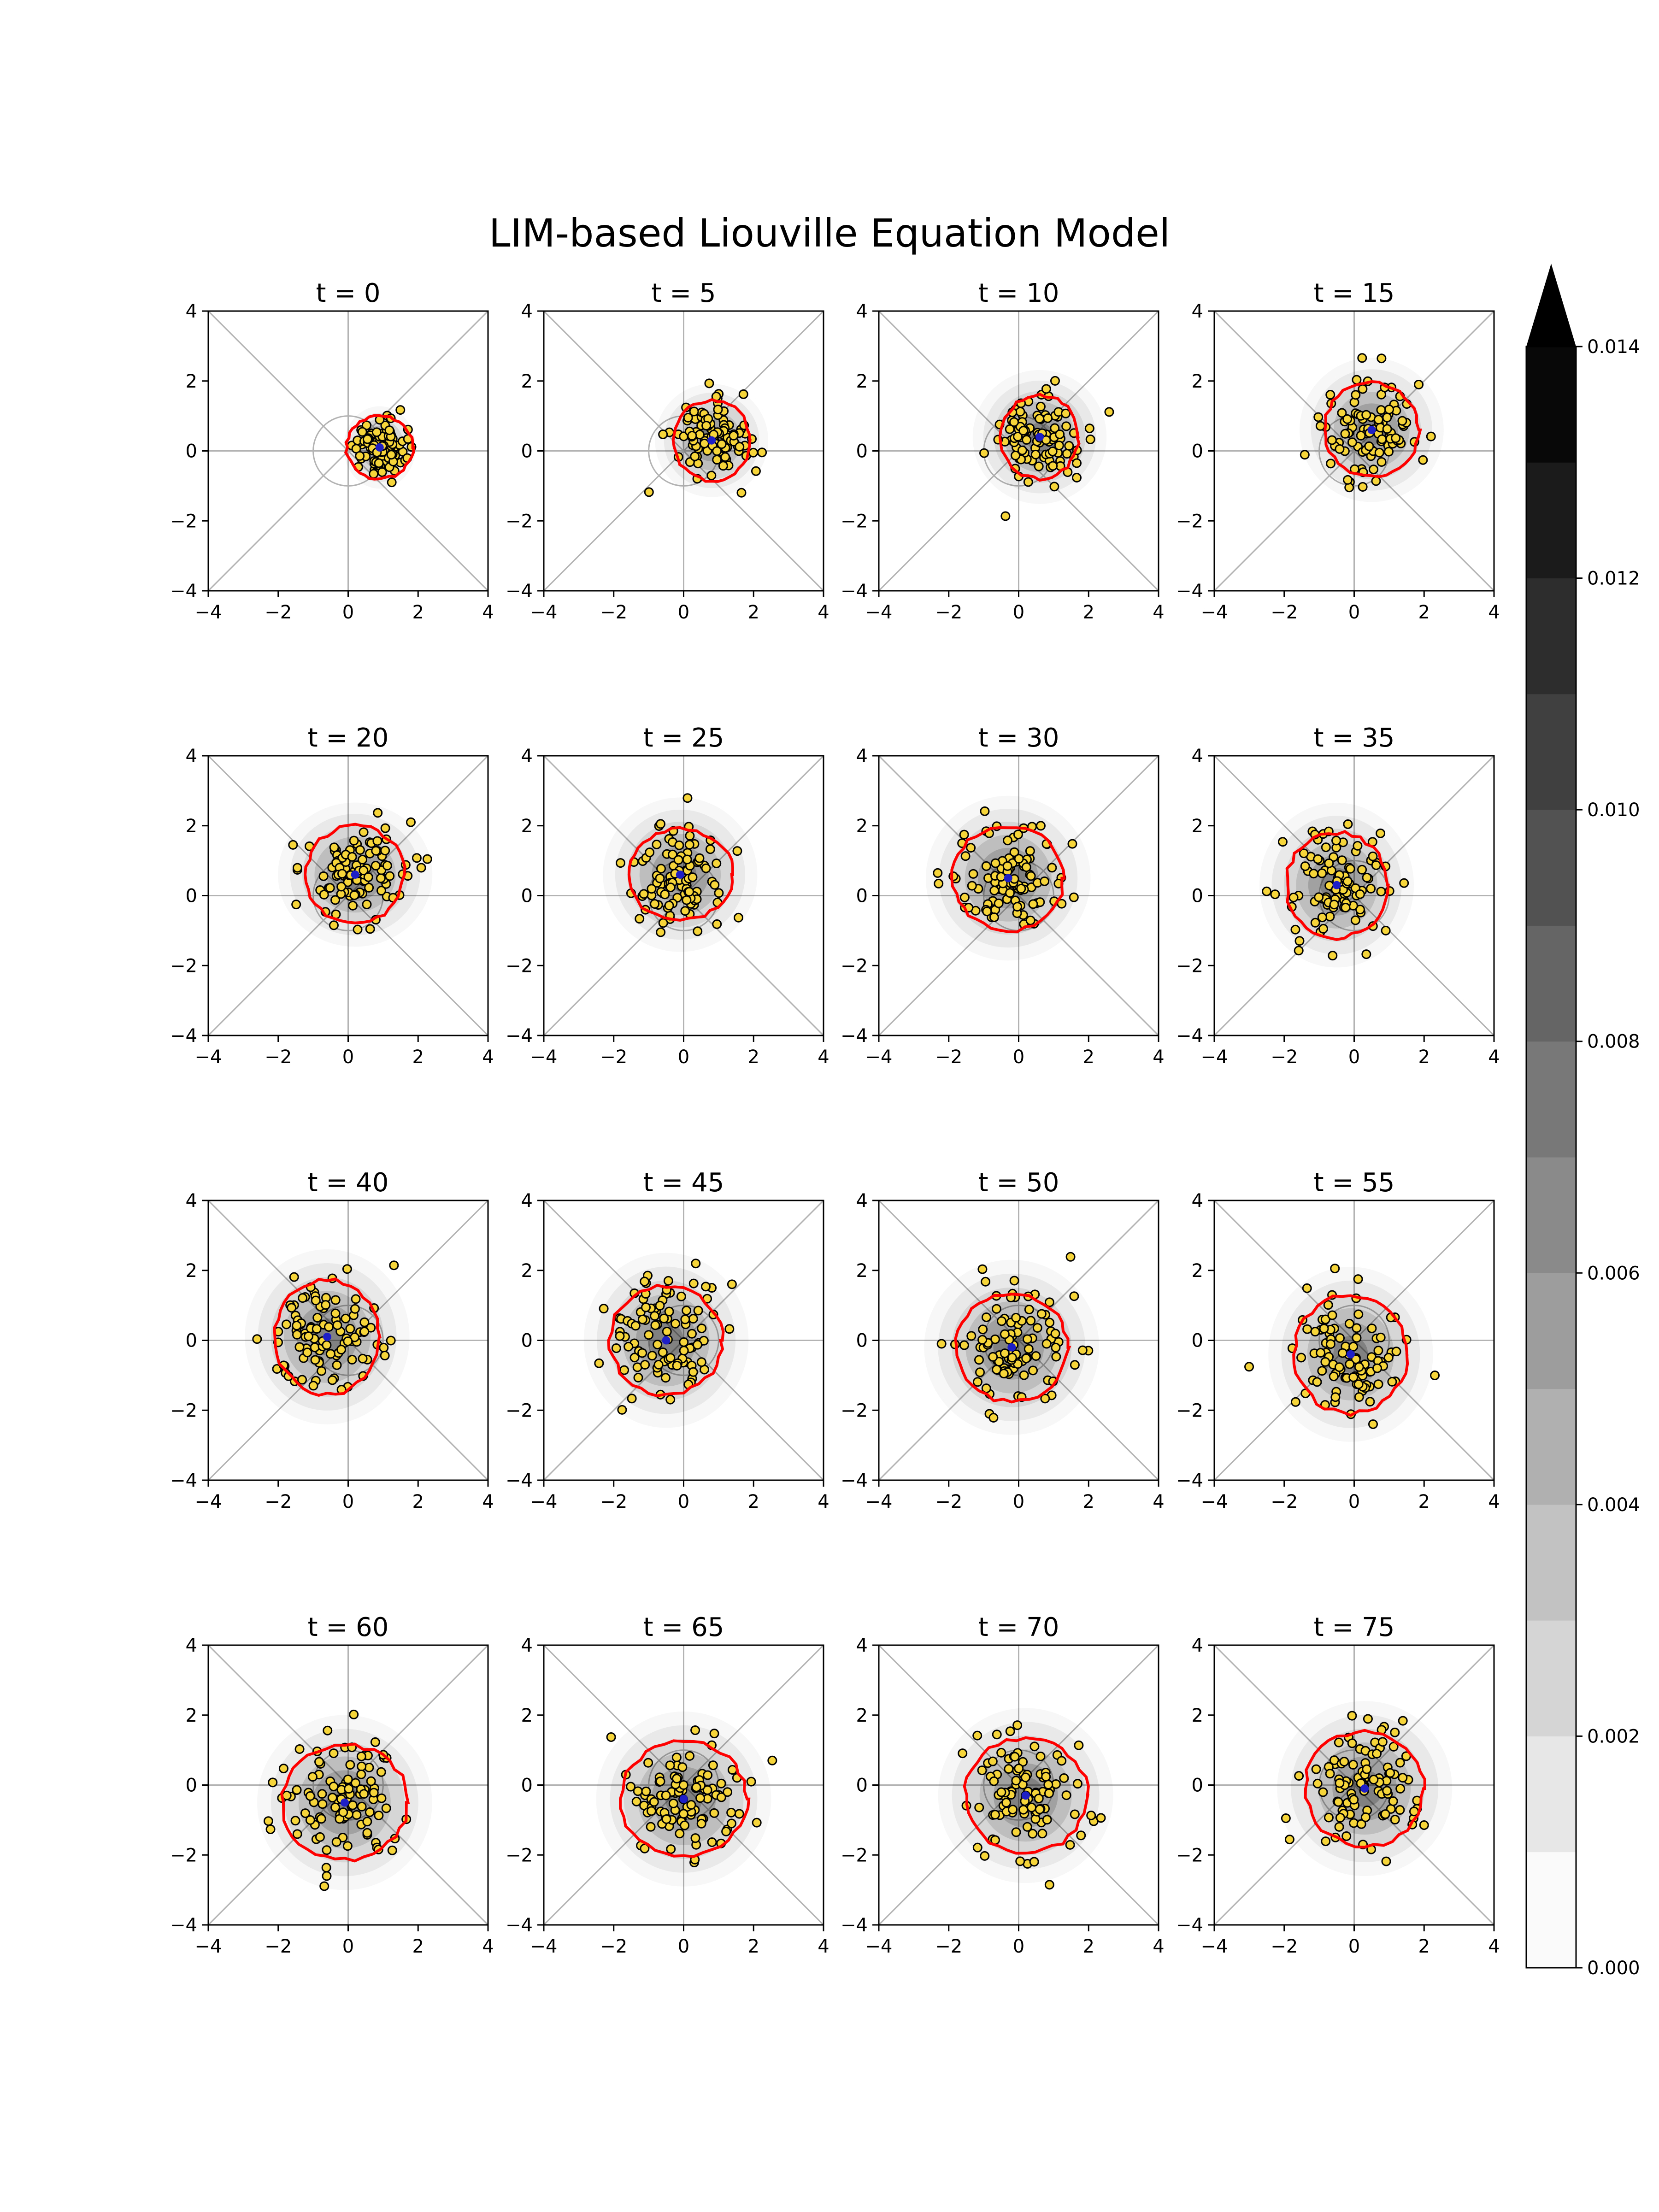 Image resolution: width=1659 pixels, height=2212 pixels. I want to click on colorbar-level, so click(1551, 868).